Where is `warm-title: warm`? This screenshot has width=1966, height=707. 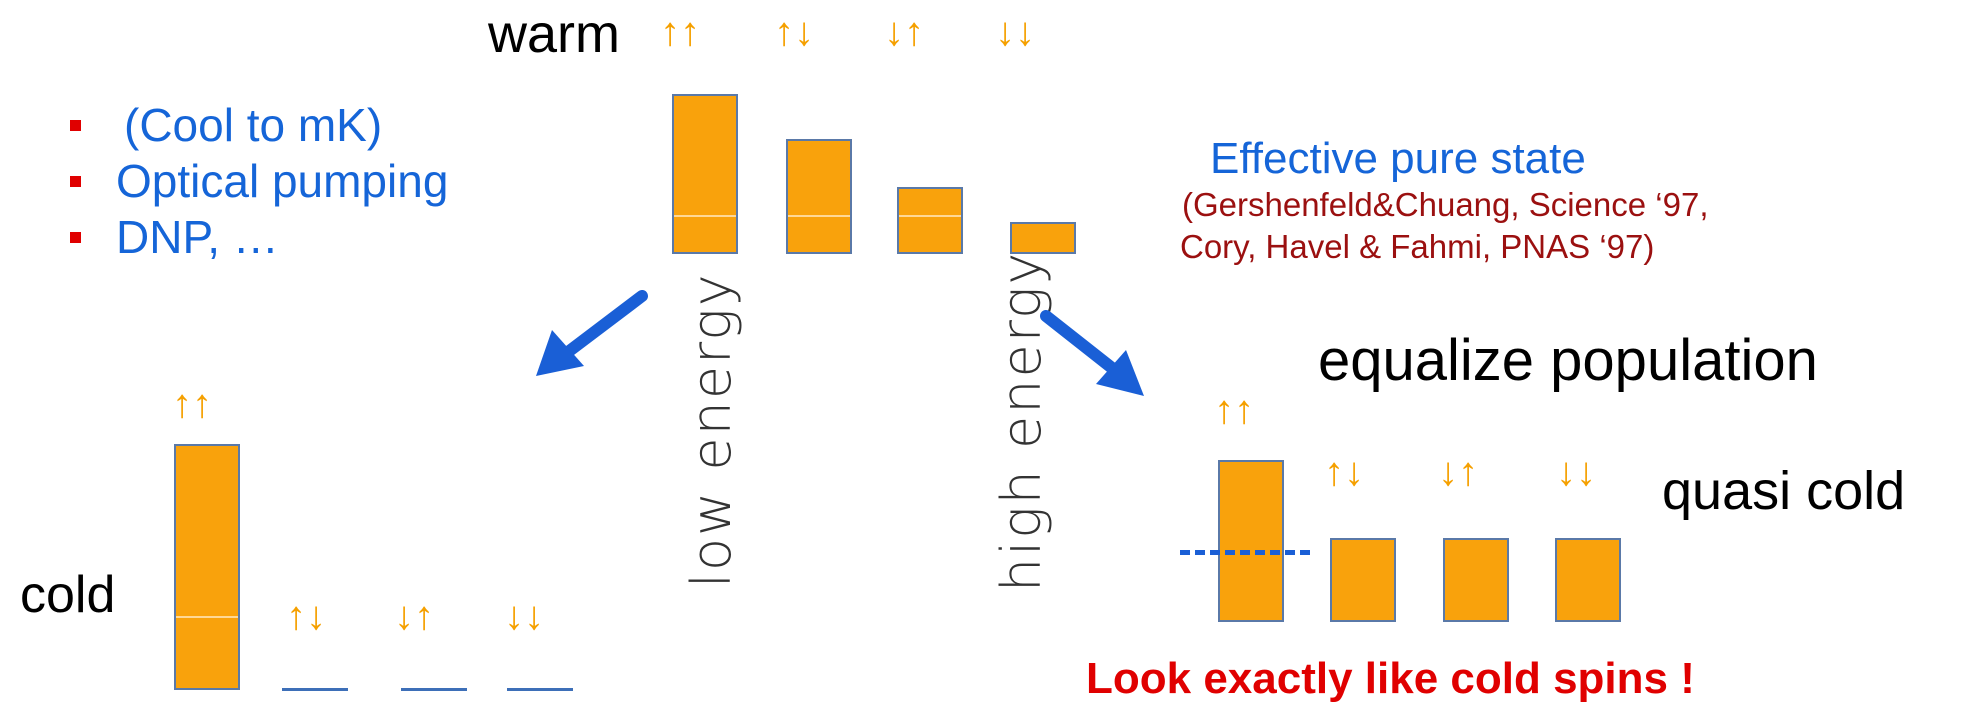
warm-title: warm is located at coordinates (554, 34).